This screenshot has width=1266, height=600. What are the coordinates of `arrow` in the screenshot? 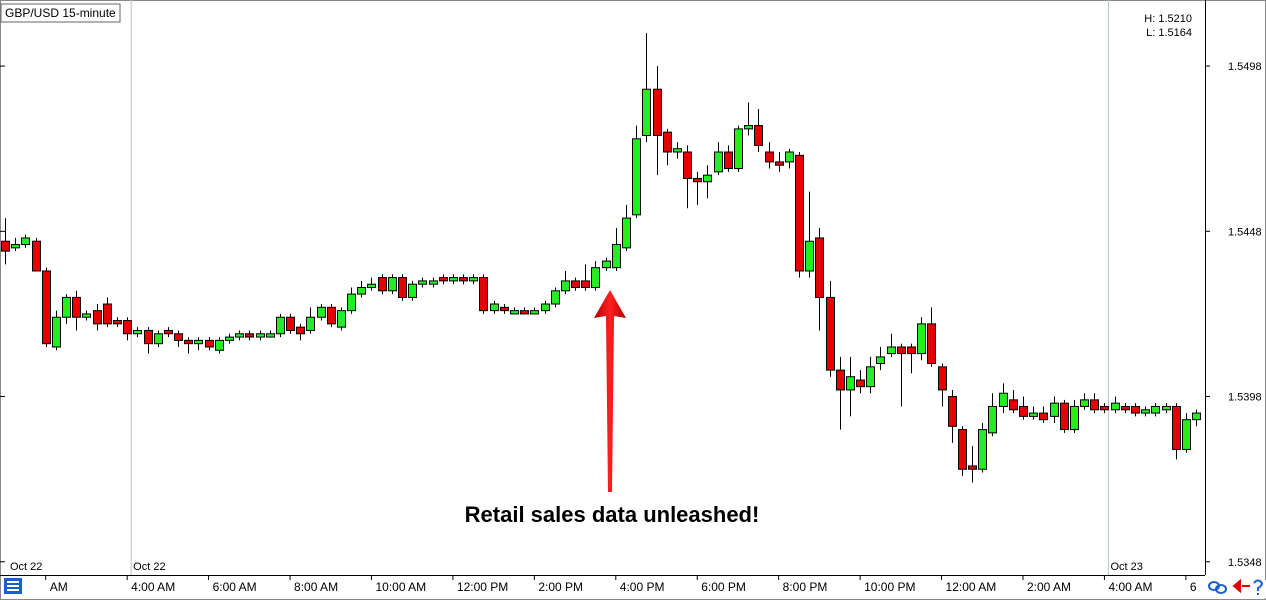 It's located at (610, 391).